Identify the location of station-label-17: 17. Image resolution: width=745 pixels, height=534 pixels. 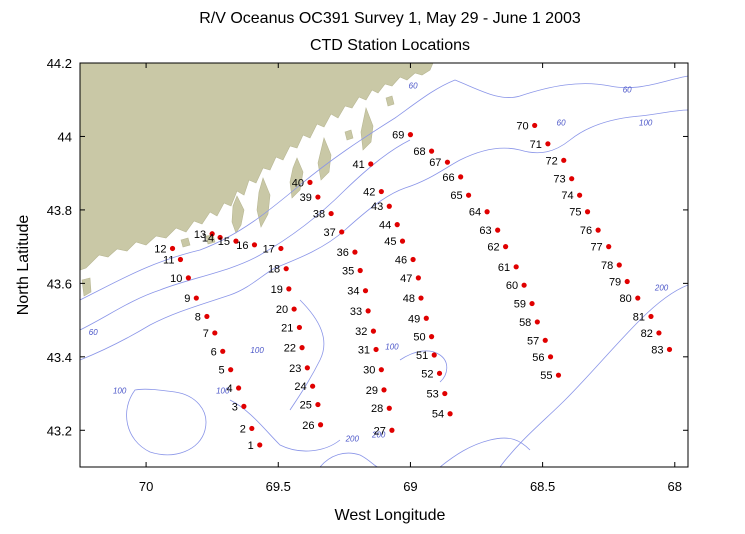
(269, 249).